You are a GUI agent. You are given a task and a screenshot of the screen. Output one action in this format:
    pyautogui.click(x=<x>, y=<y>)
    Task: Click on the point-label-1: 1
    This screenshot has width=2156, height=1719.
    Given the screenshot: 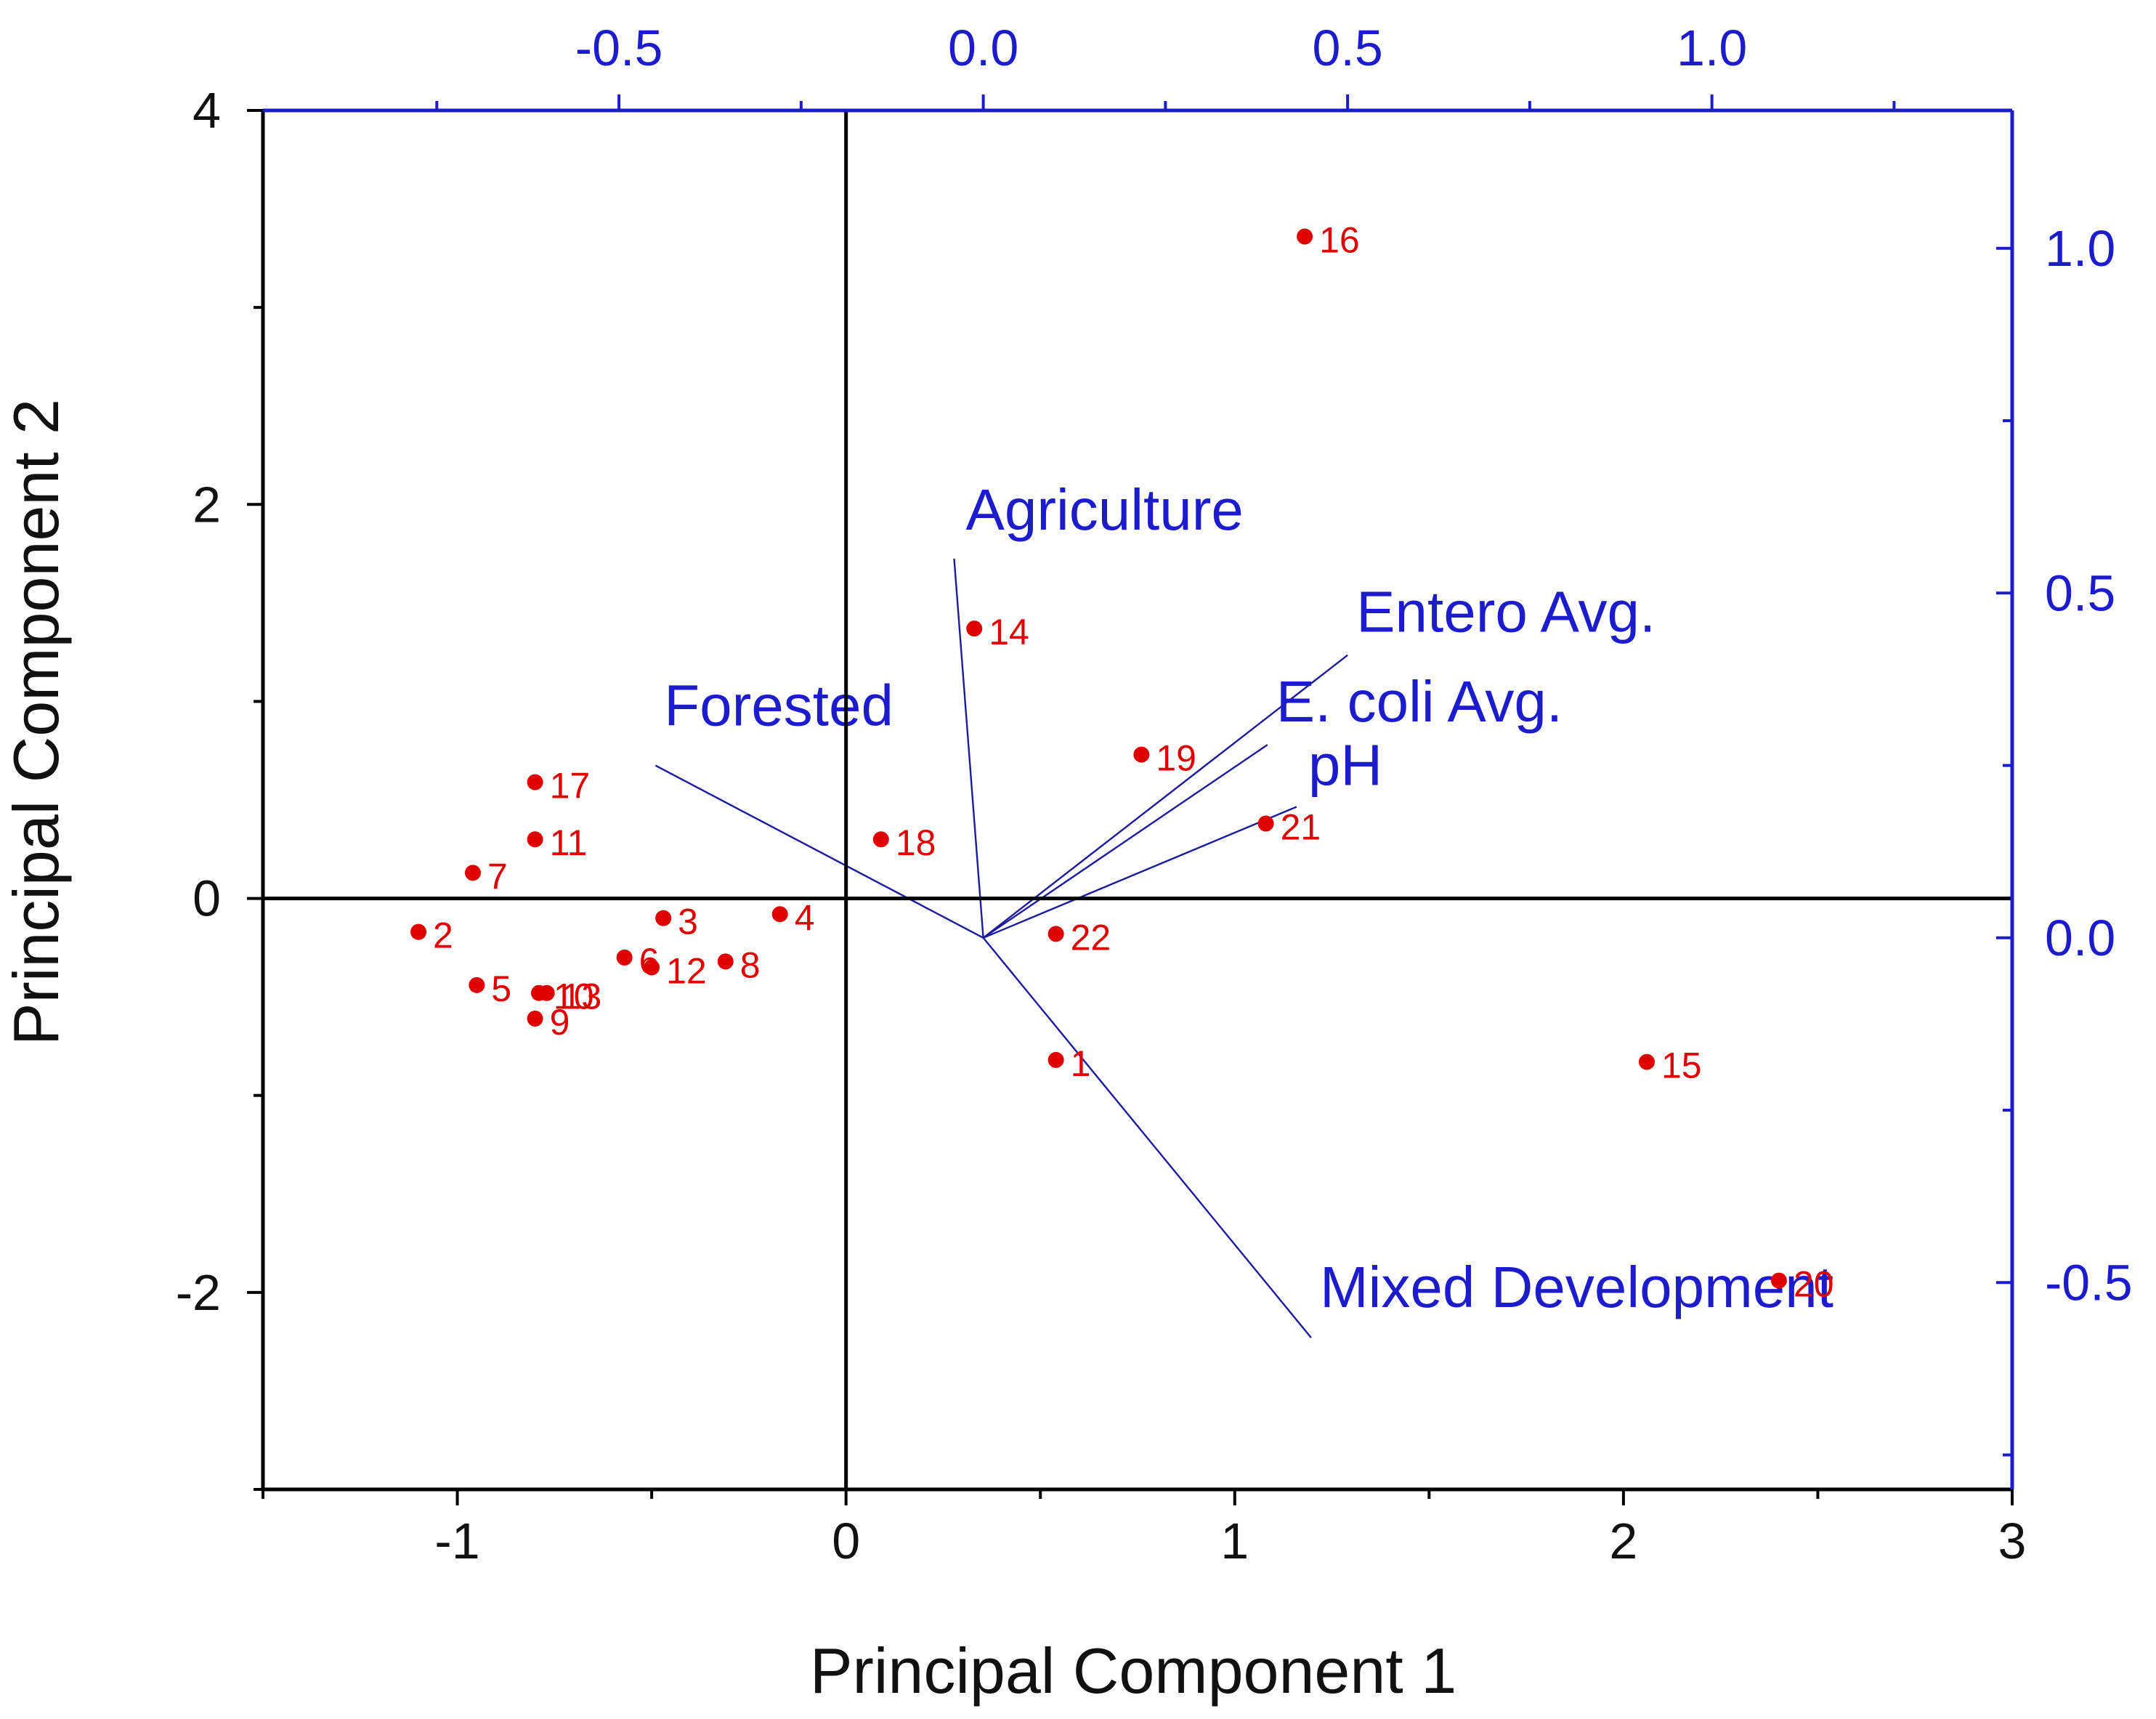 What is the action you would take?
    pyautogui.click(x=1081, y=1063)
    